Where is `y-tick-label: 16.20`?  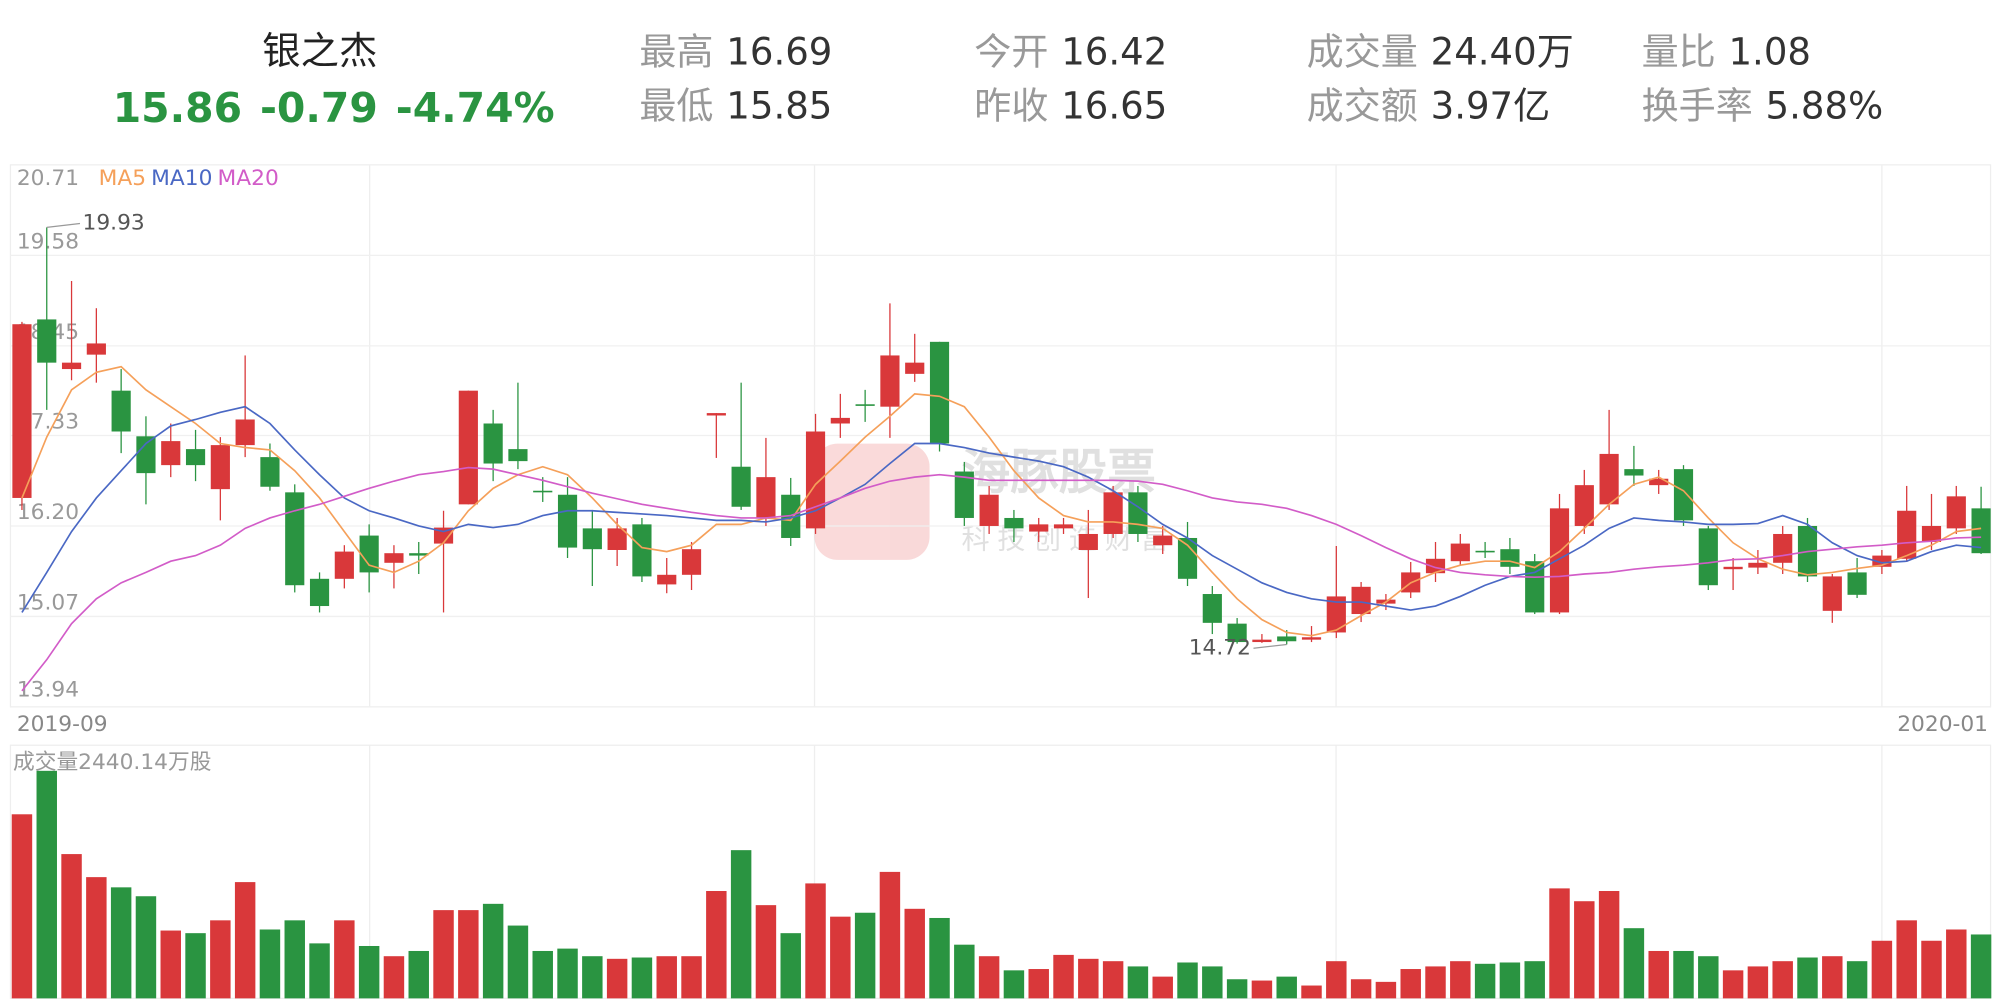
y-tick-label: 16.20 is located at coordinates (48, 512).